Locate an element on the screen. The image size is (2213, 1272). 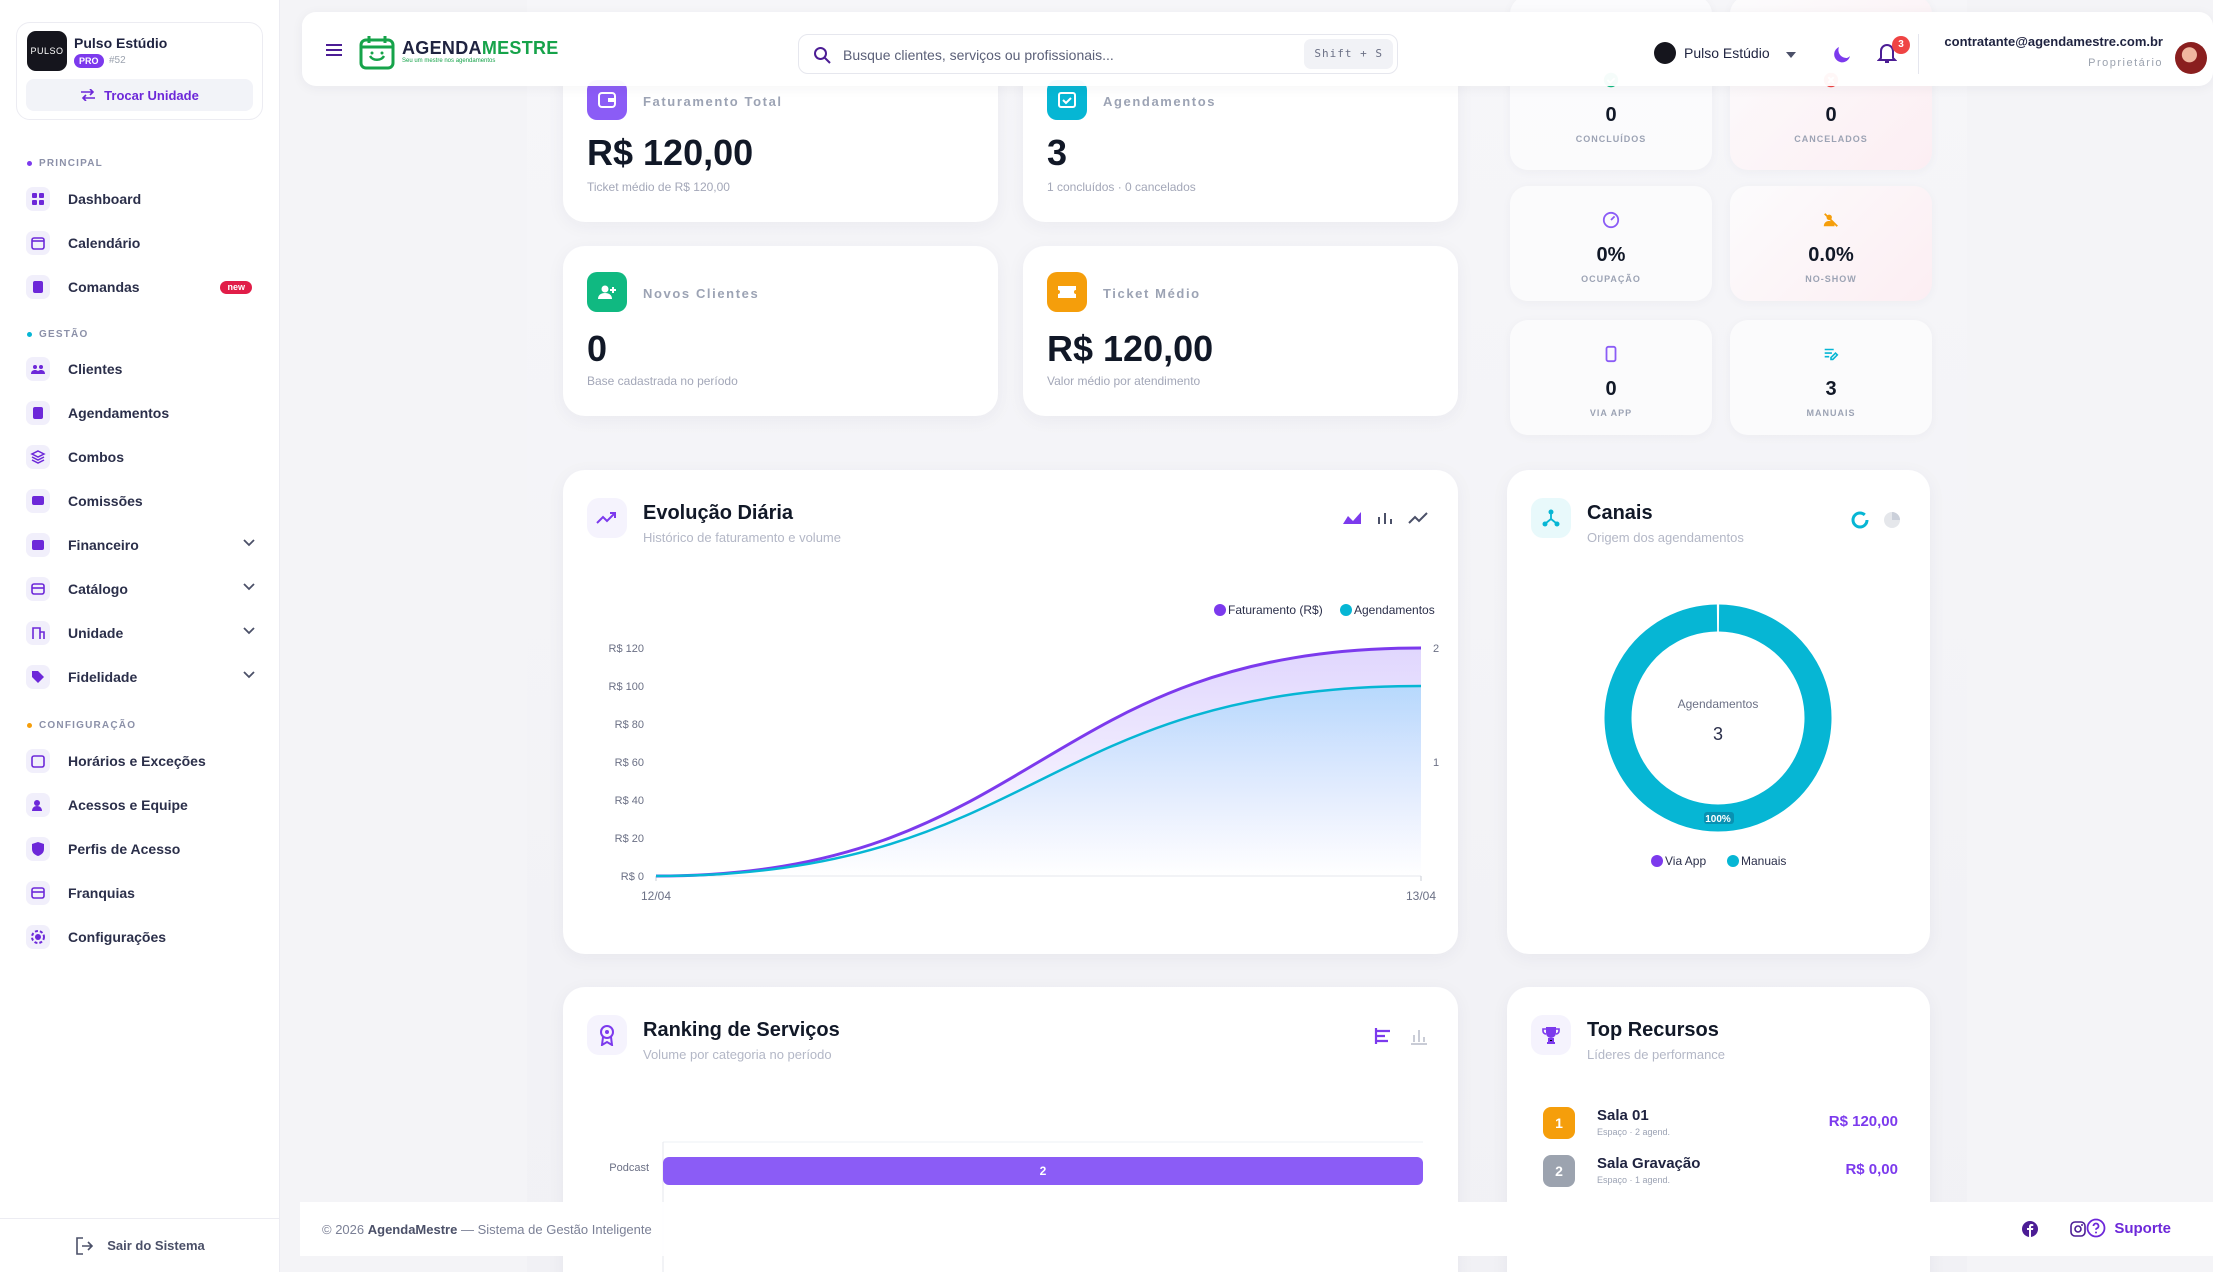
facebook-icon is located at coordinates (2030, 1229).